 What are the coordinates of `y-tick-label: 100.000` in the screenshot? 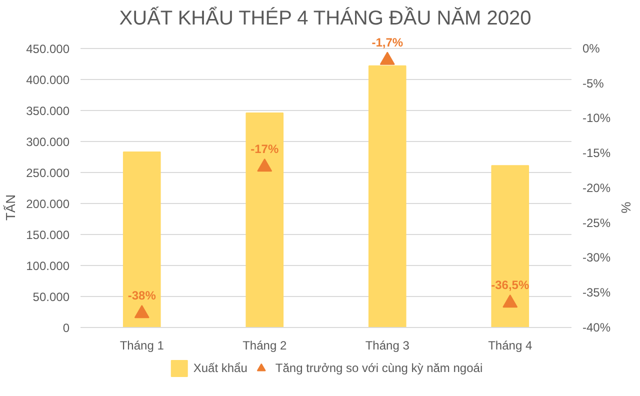 It's located at (48, 265).